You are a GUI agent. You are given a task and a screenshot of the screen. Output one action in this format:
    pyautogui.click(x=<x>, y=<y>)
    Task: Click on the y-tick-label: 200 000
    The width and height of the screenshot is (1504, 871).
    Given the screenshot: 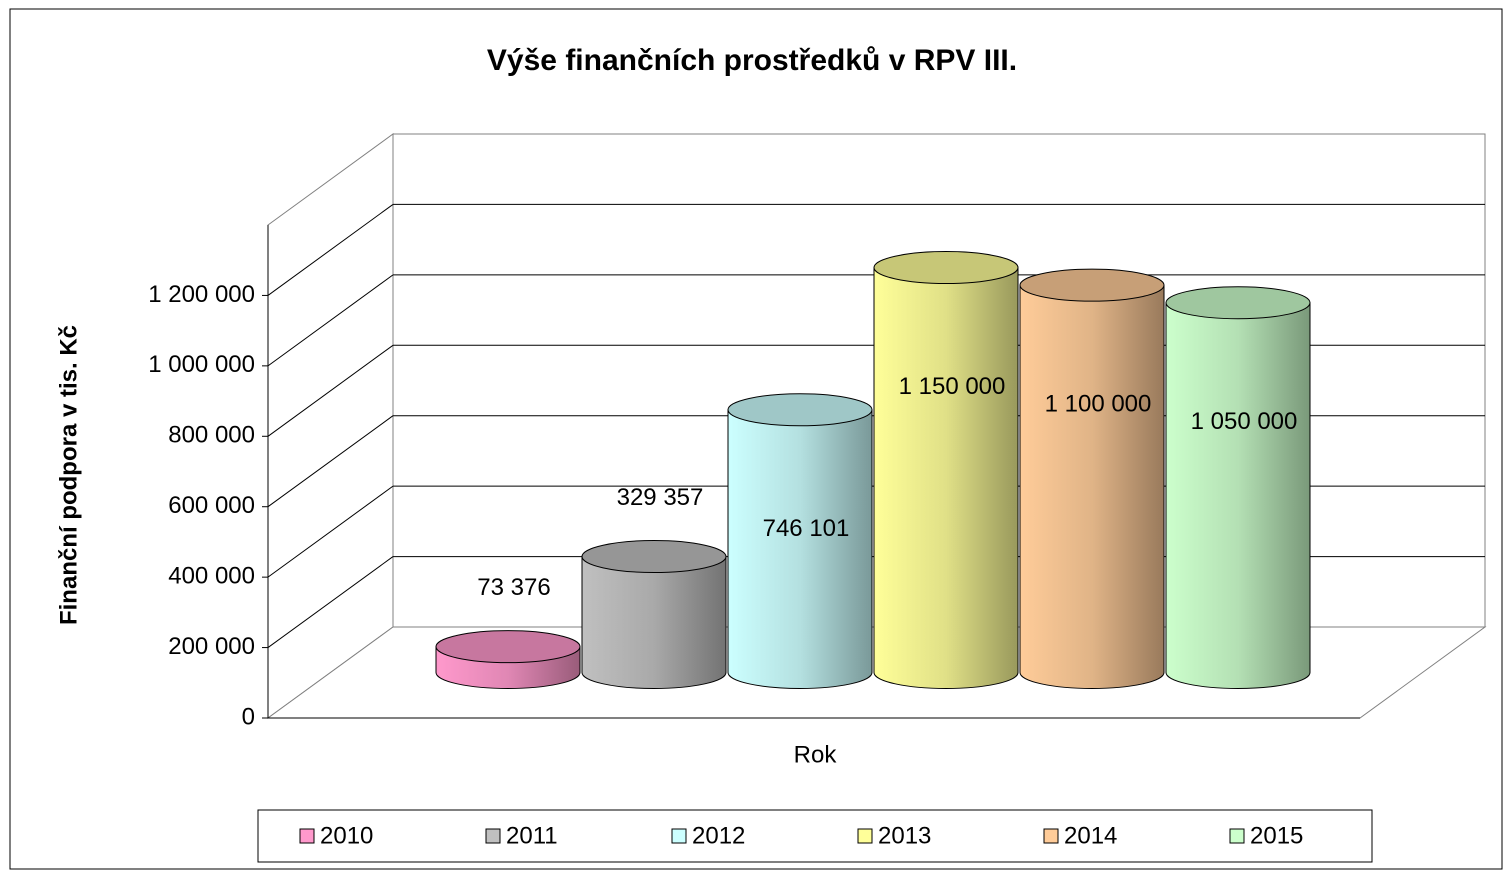 What is the action you would take?
    pyautogui.click(x=211, y=646)
    